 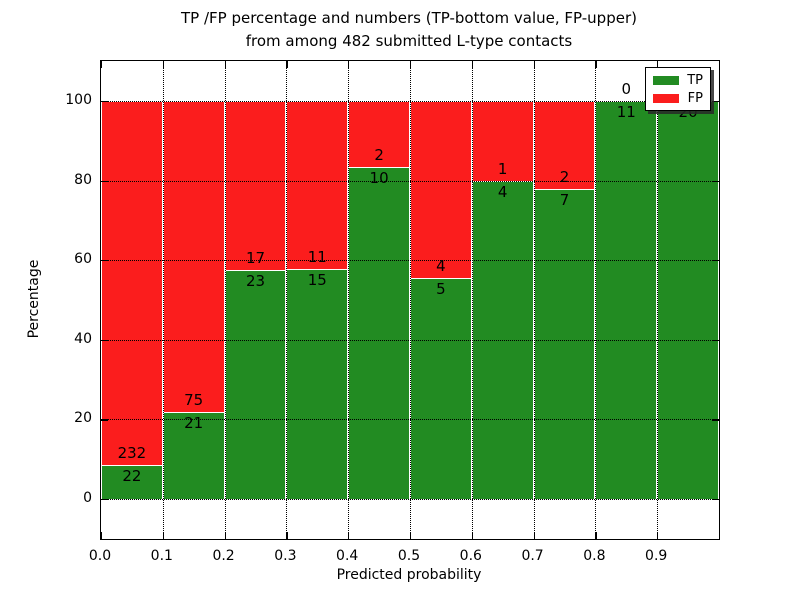 What do you see at coordinates (194, 399) in the screenshot?
I see `fp-count-label: 75` at bounding box center [194, 399].